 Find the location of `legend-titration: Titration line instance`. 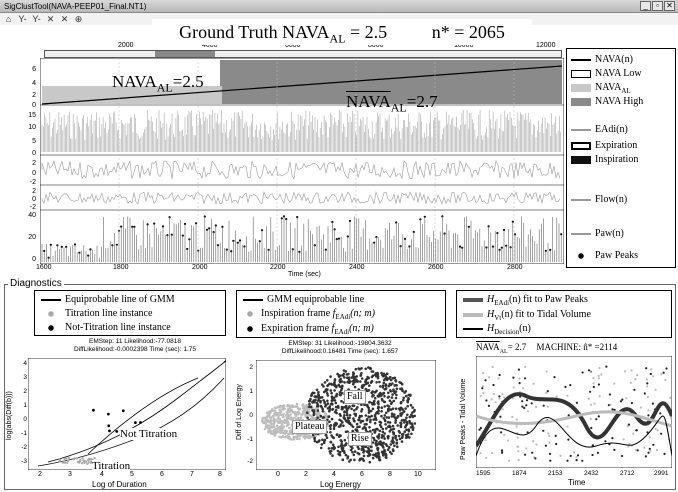

legend-titration: Titration line instance is located at coordinates (109, 313).